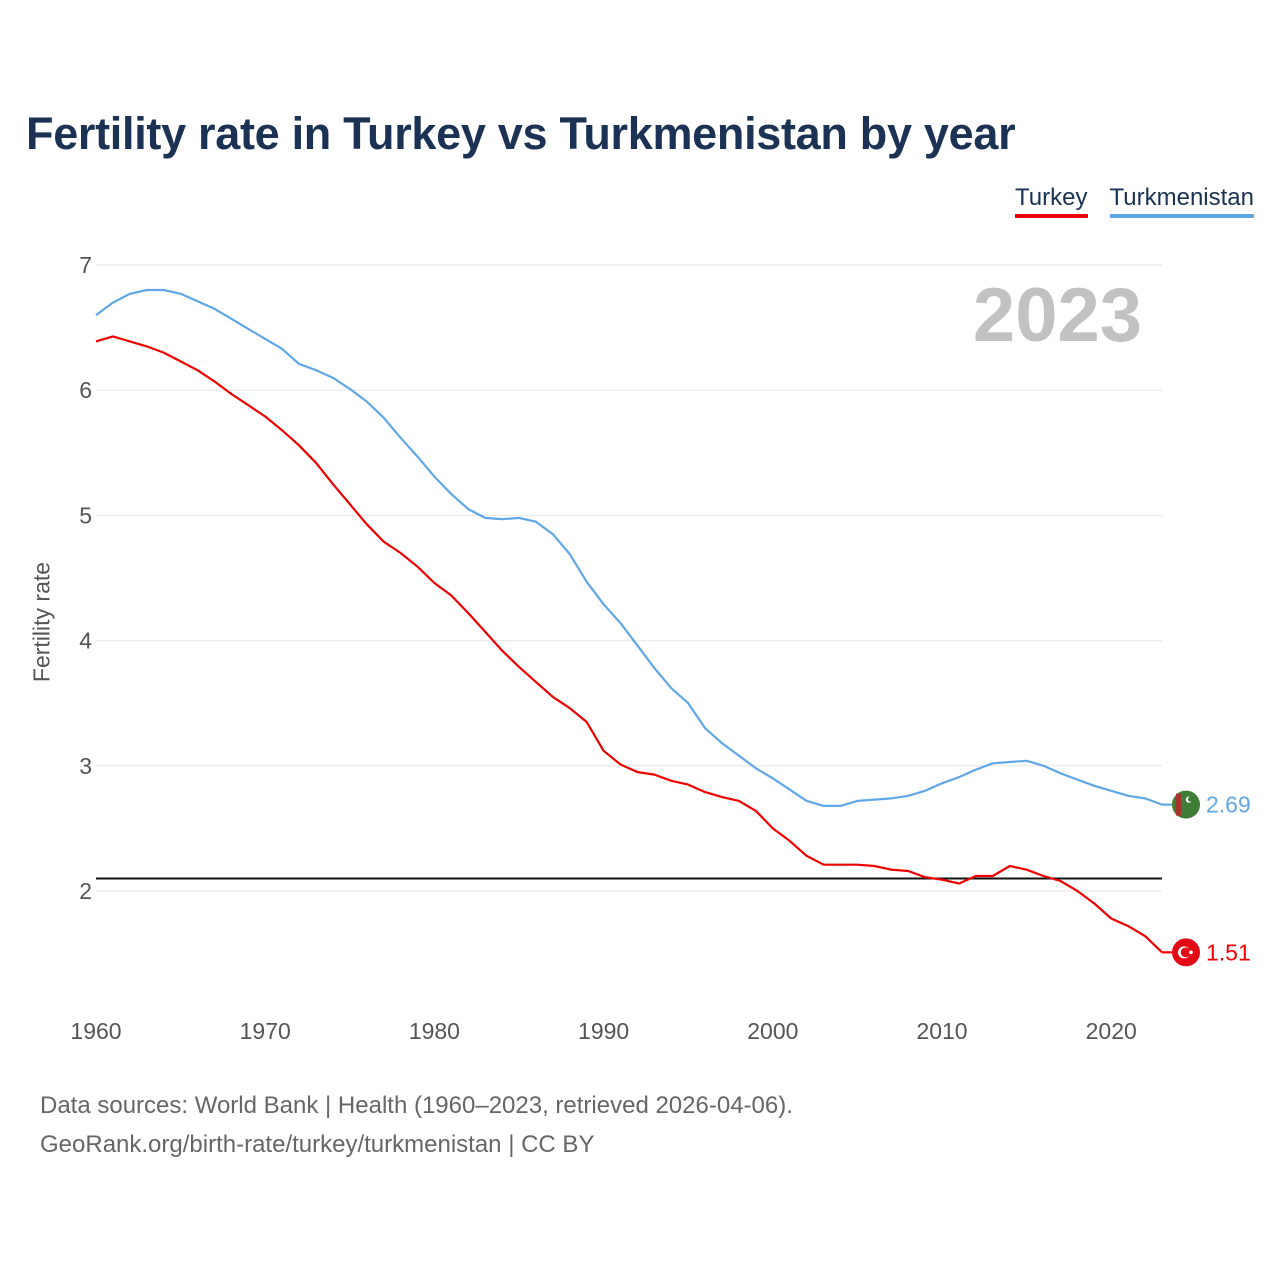 This screenshot has height=1280, width=1280. I want to click on legend: Turkey Turkmenistan, so click(1134, 201).